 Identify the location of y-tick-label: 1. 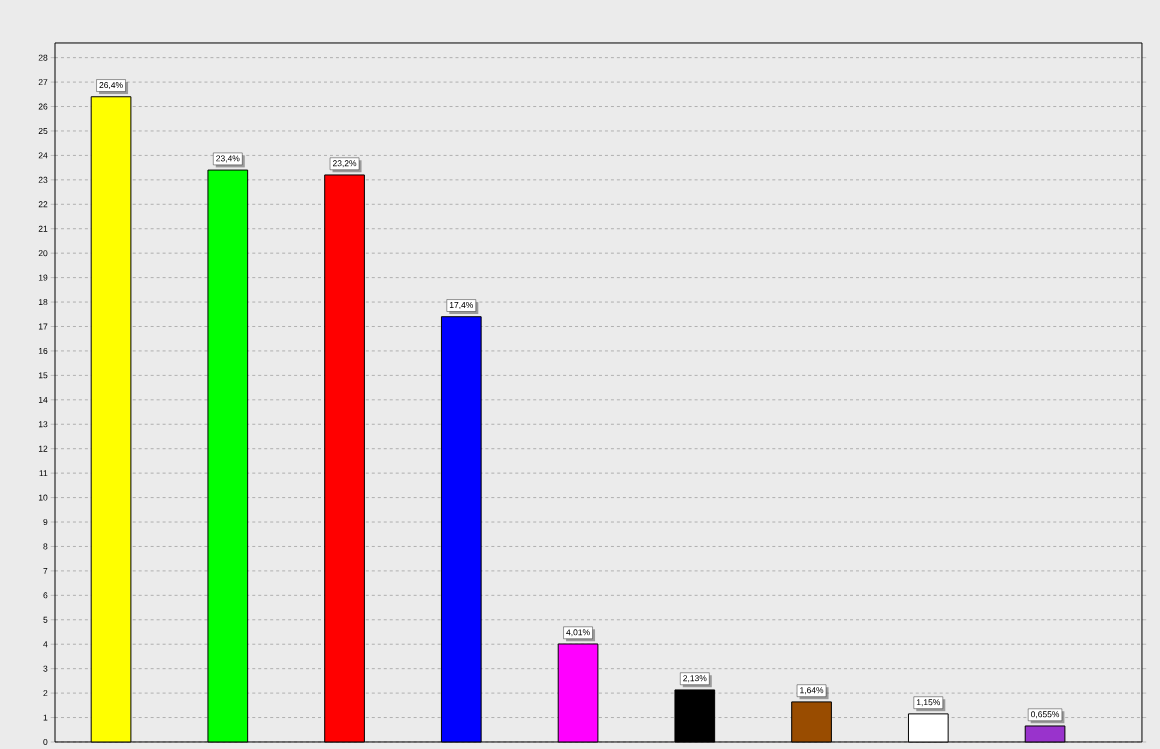
(45, 717).